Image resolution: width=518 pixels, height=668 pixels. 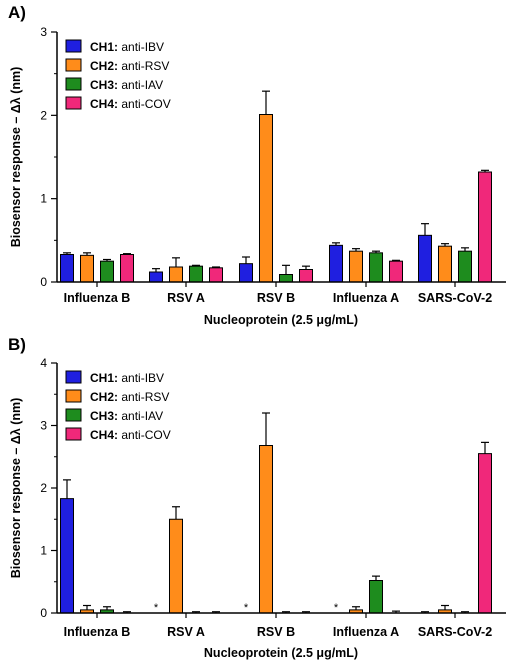 What do you see at coordinates (17, 12) in the screenshot?
I see `panel-label: A)` at bounding box center [17, 12].